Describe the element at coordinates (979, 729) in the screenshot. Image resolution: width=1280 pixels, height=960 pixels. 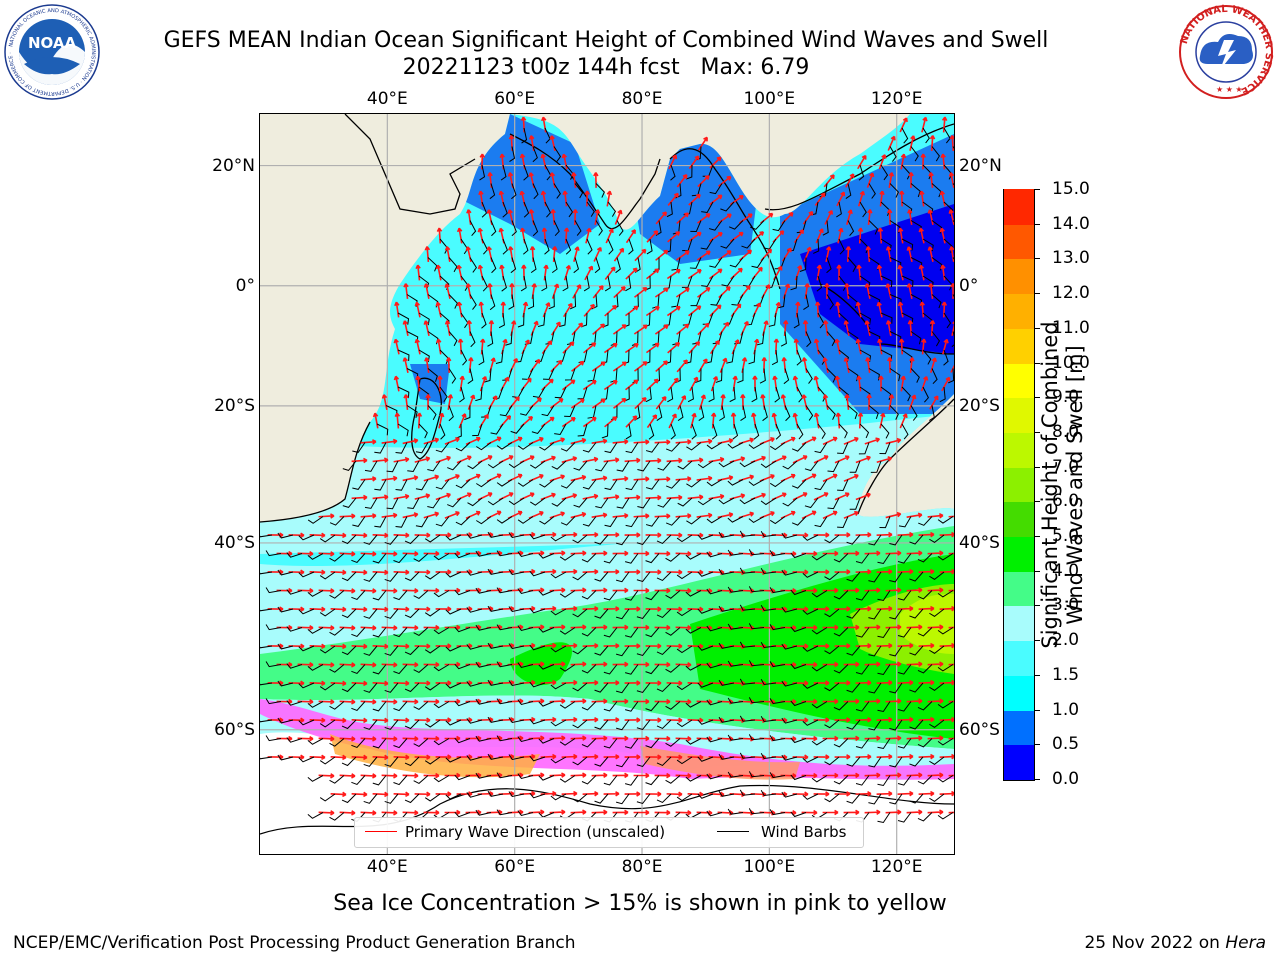
I see `lat-tick-label: 60°S` at that location.